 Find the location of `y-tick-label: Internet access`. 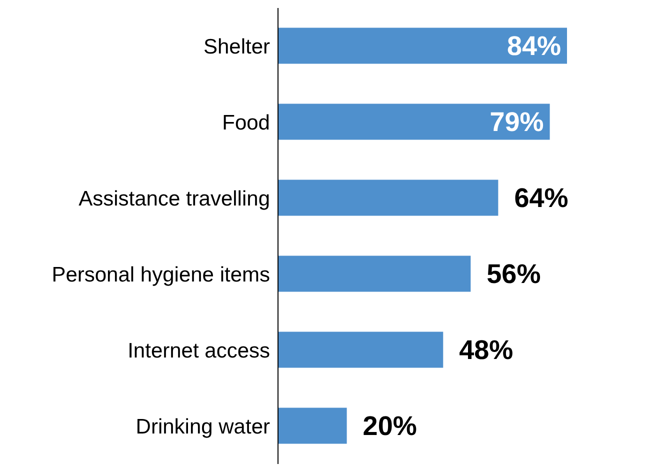

y-tick-label: Internet access is located at coordinates (199, 350).